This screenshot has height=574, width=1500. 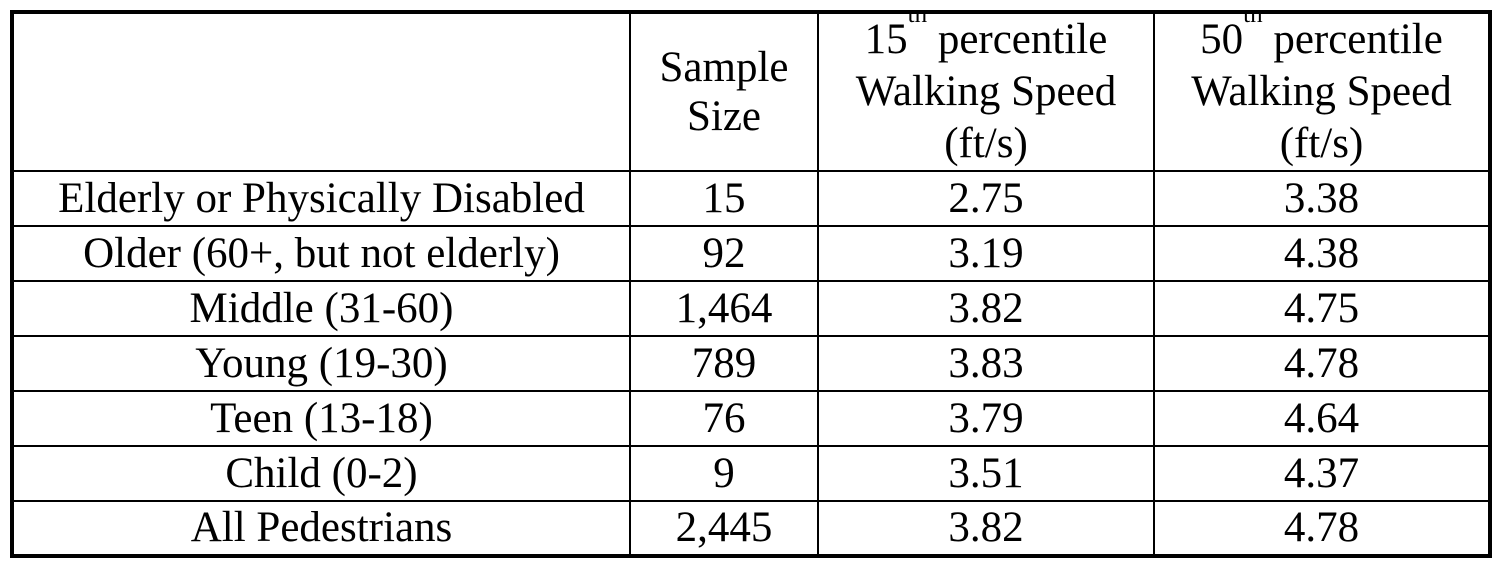 What do you see at coordinates (1322, 198) in the screenshot?
I see `p50-speed-value: 3.38` at bounding box center [1322, 198].